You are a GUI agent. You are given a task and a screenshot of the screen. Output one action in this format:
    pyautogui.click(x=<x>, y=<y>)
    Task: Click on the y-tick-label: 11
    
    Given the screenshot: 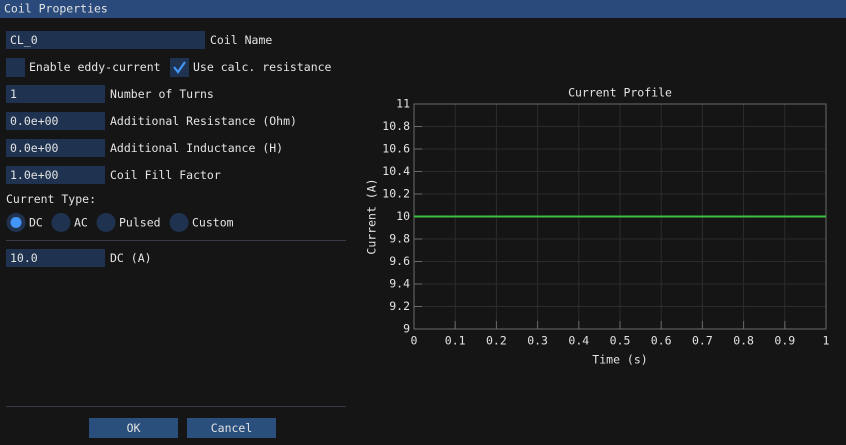 What is the action you would take?
    pyautogui.click(x=403, y=104)
    